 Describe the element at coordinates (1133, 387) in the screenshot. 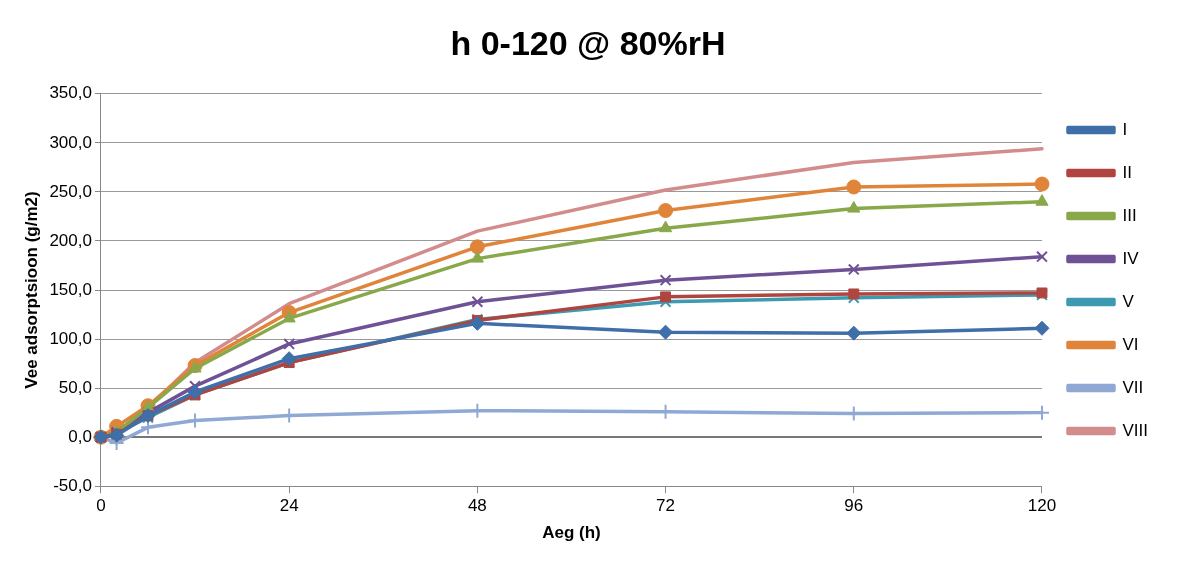

I see `legend-label: VII` at that location.